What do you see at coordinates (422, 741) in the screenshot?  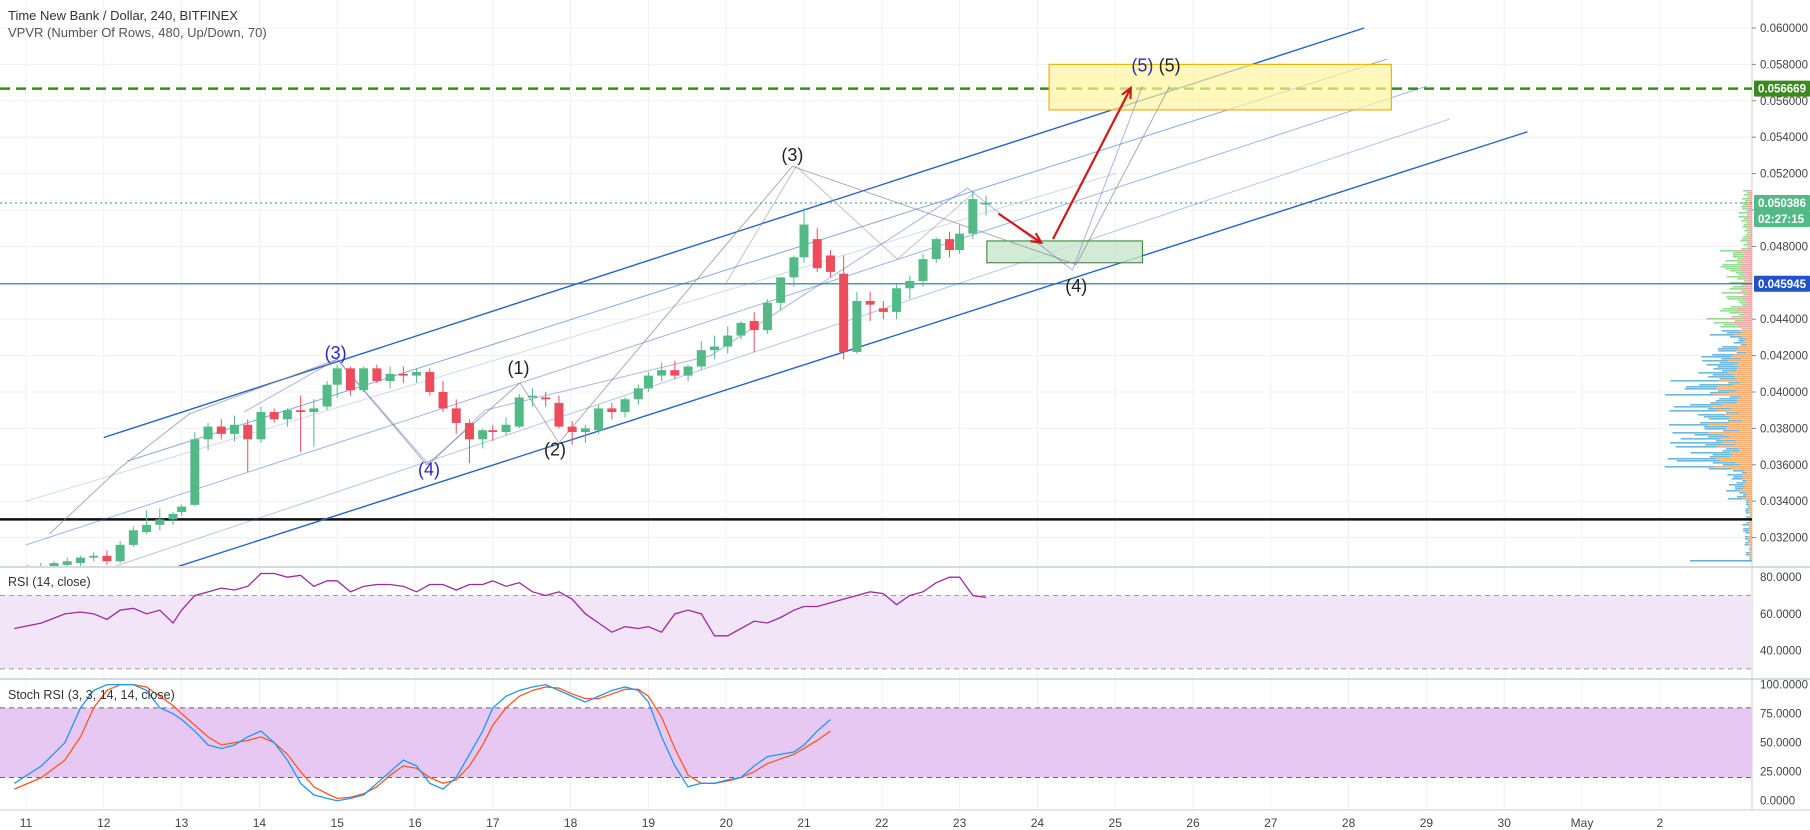 I see `stoch-d-line` at bounding box center [422, 741].